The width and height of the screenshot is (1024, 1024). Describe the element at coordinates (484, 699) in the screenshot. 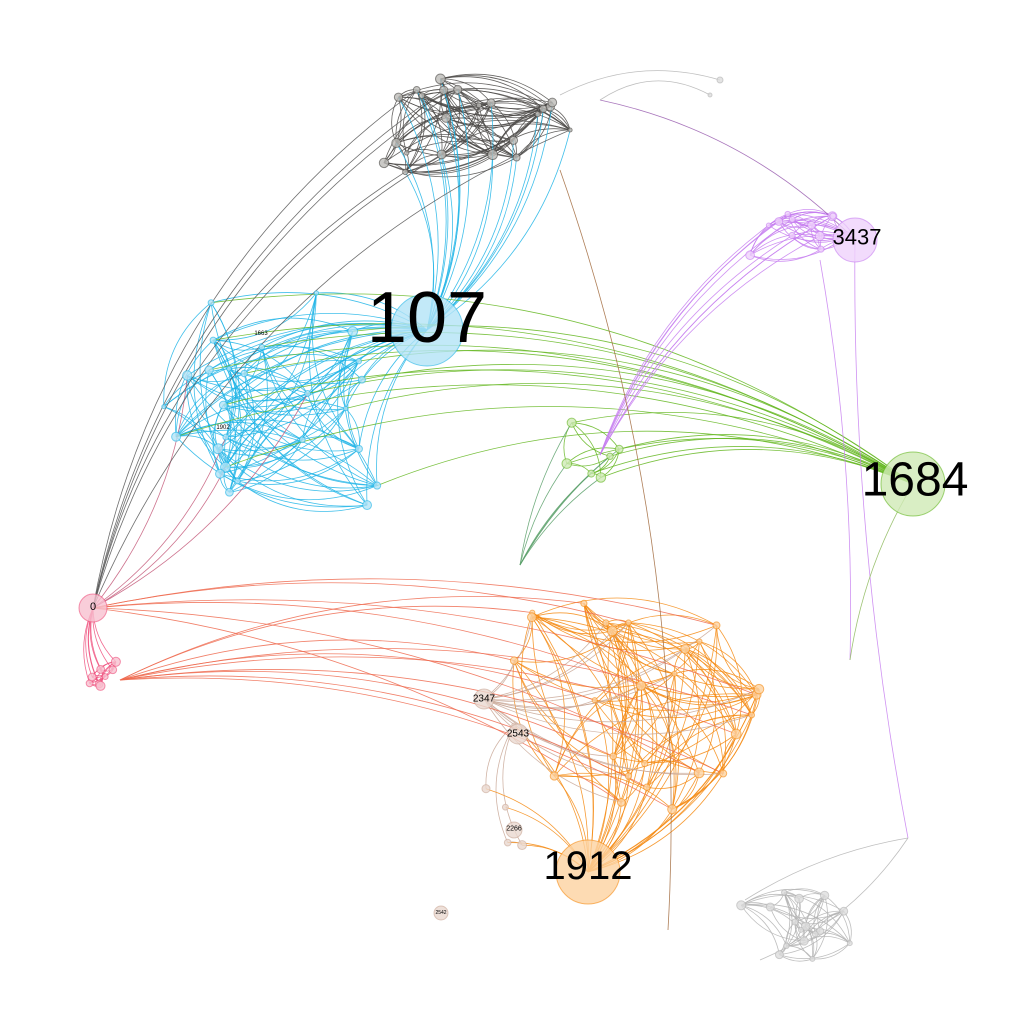

I see `node-label-2347: 2347` at that location.